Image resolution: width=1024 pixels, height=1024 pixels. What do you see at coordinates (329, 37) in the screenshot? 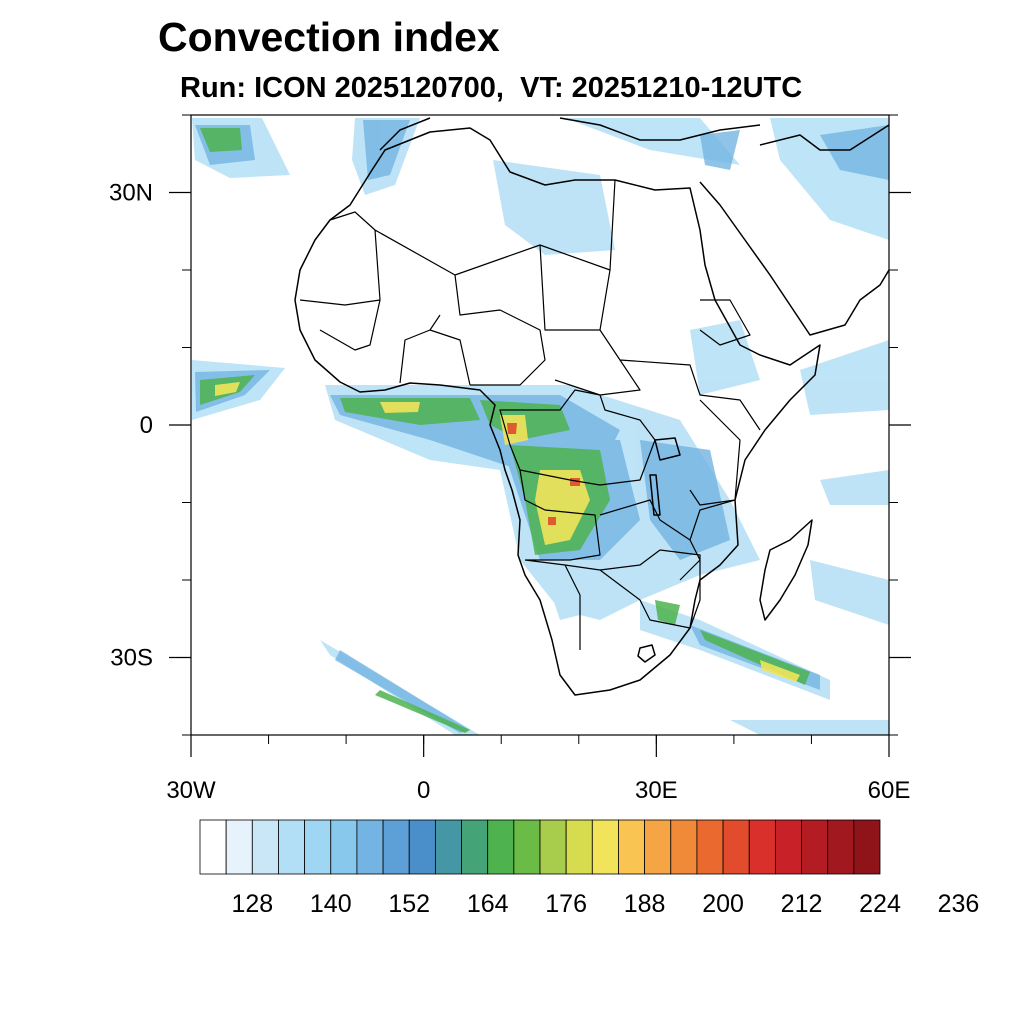
I see `map-title: Convection index` at bounding box center [329, 37].